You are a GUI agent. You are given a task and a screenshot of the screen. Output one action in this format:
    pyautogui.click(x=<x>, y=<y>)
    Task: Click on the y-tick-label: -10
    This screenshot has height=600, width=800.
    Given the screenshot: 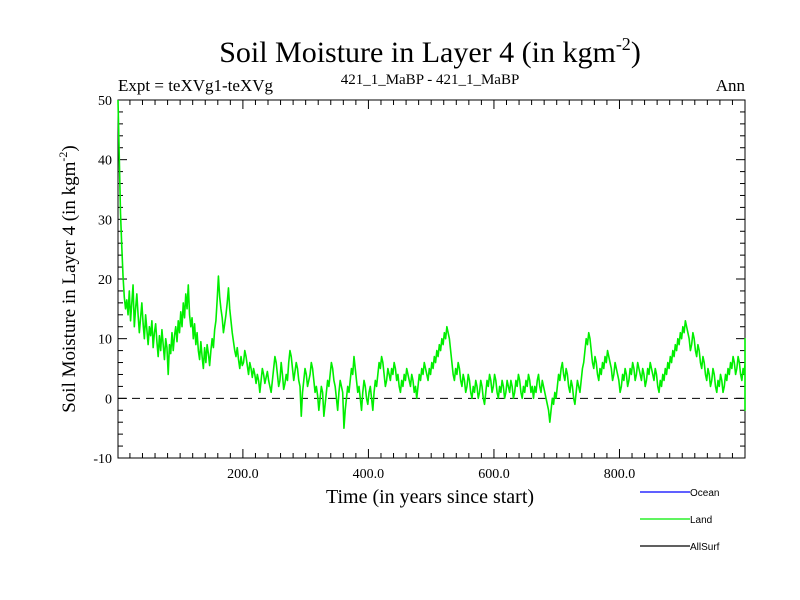 What is the action you would take?
    pyautogui.click(x=102, y=459)
    